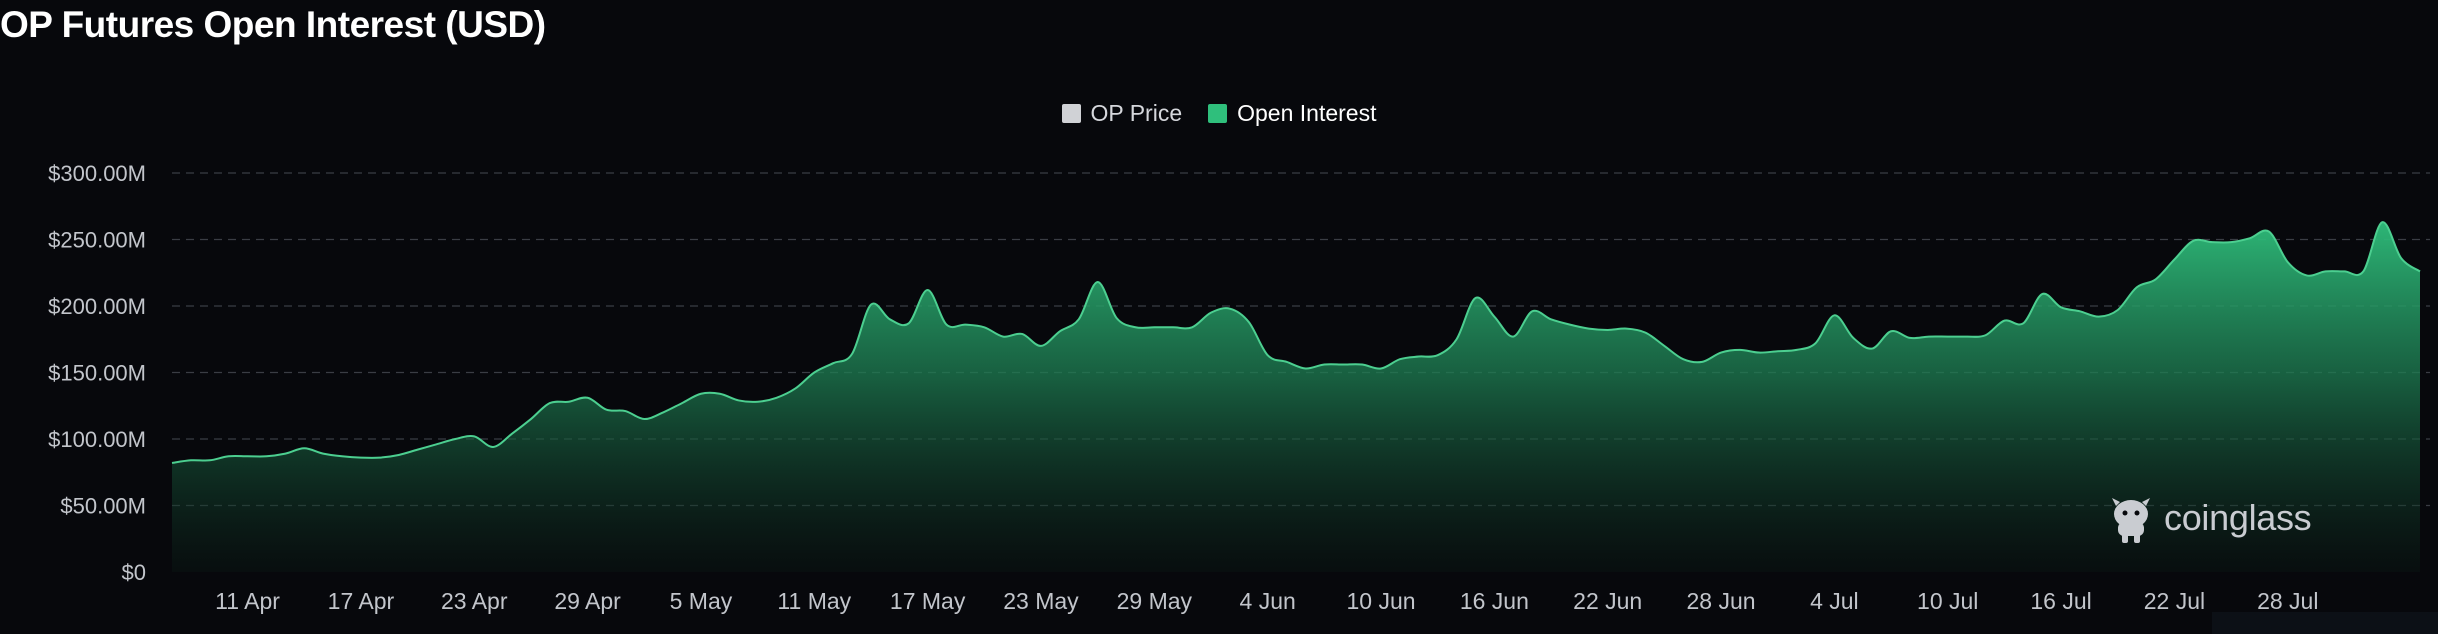 This screenshot has height=634, width=2438. Describe the element at coordinates (97, 173) in the screenshot. I see `y-tick-label: $300.00M` at that location.